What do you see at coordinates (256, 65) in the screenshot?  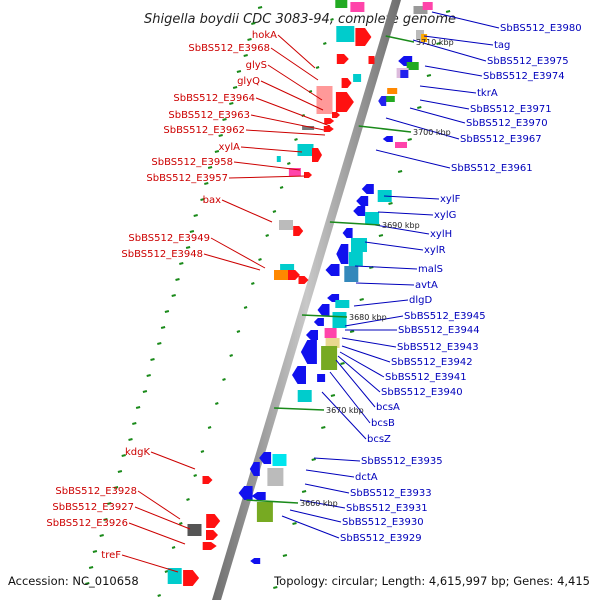 I see `gene-label-left: glyS` at bounding box center [256, 65].